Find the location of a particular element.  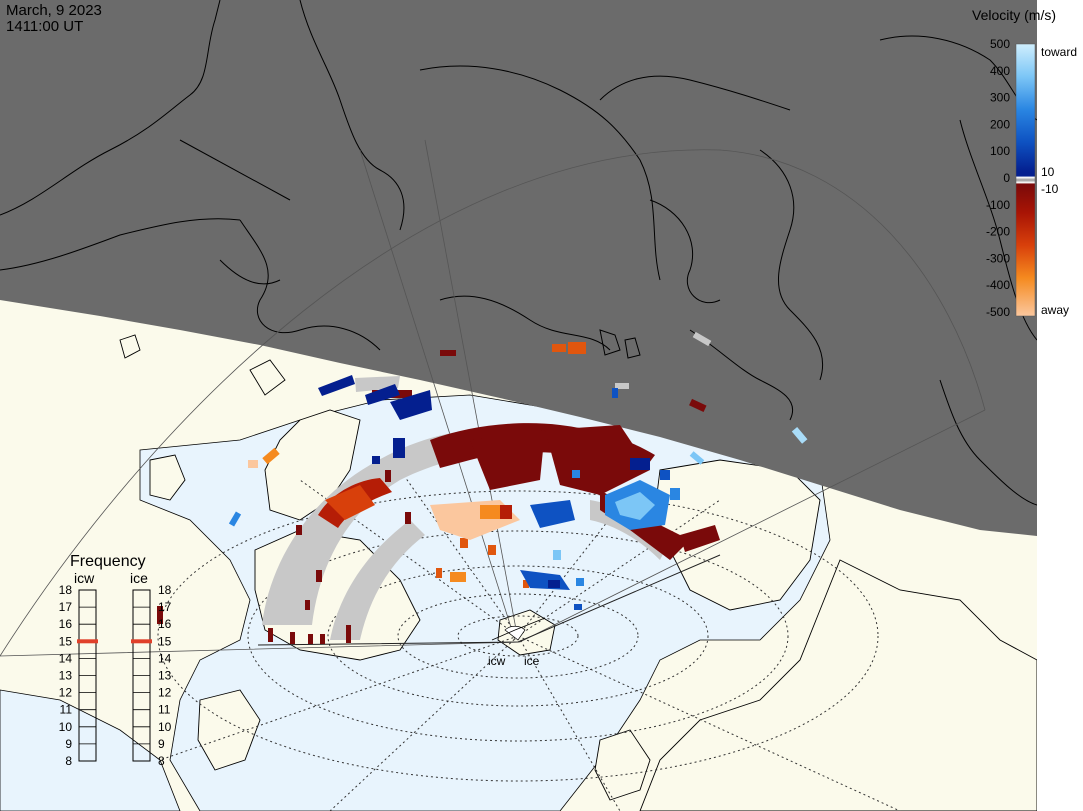

frequency-scale-icw: 18 17 16 15 14 13 12 11 10 9 8 is located at coordinates (66, 675).